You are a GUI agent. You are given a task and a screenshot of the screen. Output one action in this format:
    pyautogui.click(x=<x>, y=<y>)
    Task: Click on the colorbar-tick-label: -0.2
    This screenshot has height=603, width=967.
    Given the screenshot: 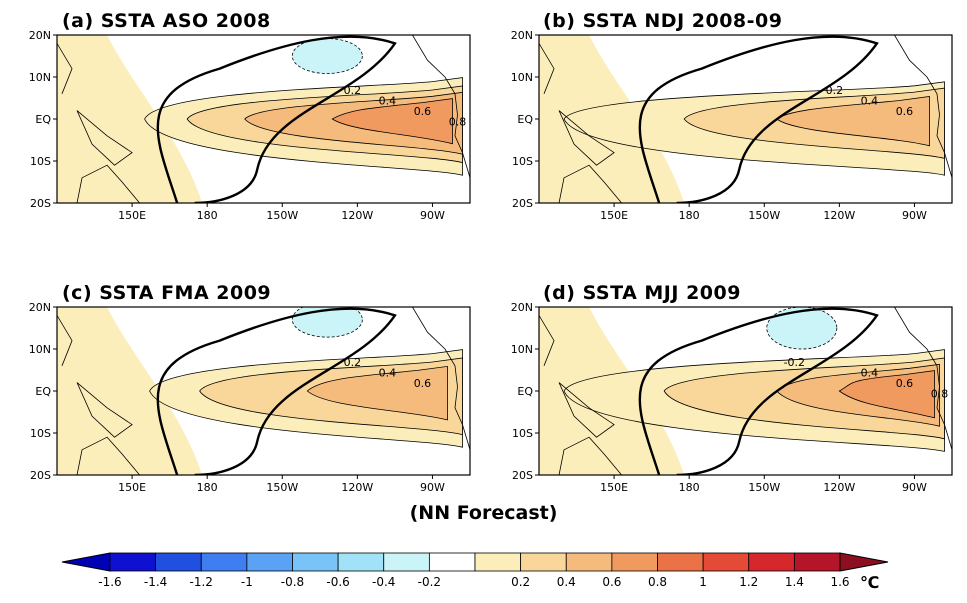 What is the action you would take?
    pyautogui.click(x=429, y=582)
    